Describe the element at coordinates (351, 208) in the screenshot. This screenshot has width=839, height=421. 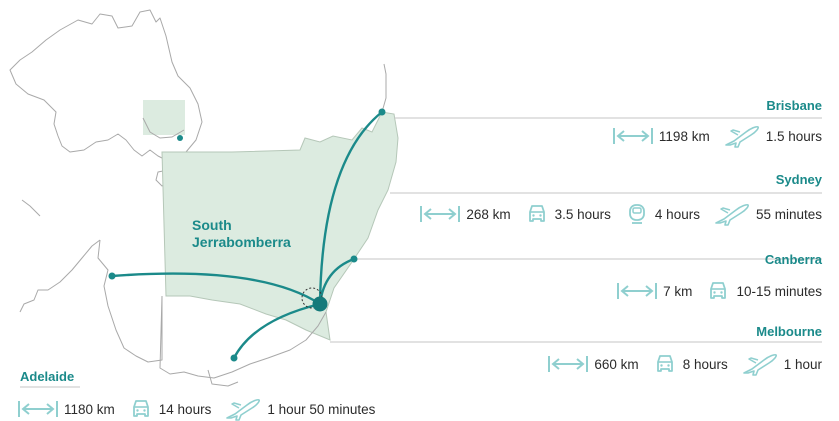
I see `route-brisbane` at that location.